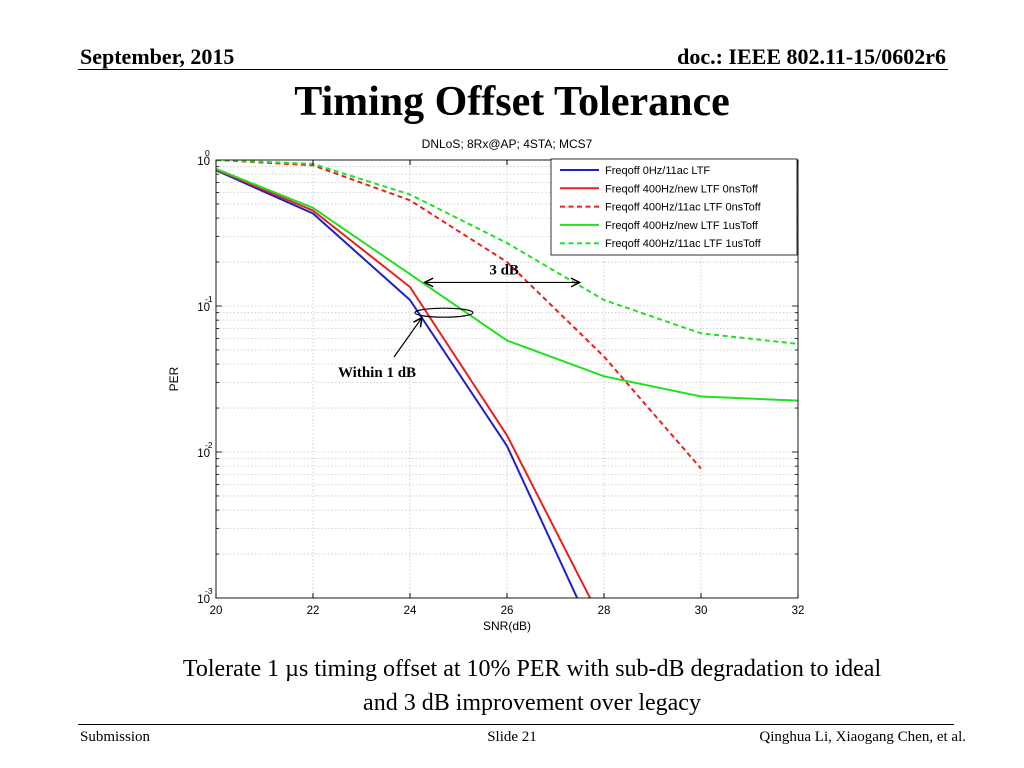 The height and width of the screenshot is (768, 1024). What do you see at coordinates (507, 611) in the screenshot?
I see `x-tick-label: 26` at bounding box center [507, 611].